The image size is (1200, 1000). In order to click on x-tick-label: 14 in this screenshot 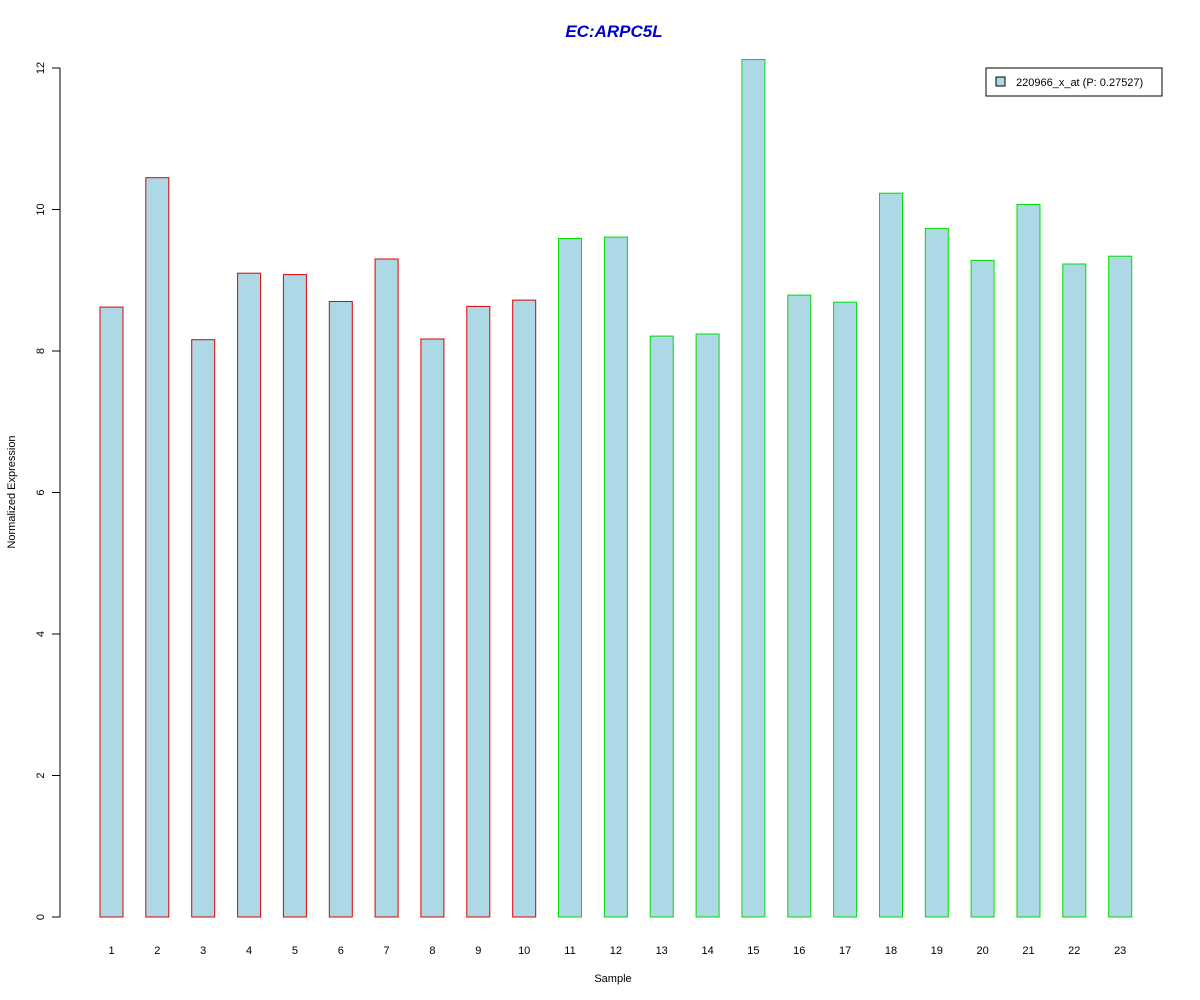, I will do `click(707, 951)`.